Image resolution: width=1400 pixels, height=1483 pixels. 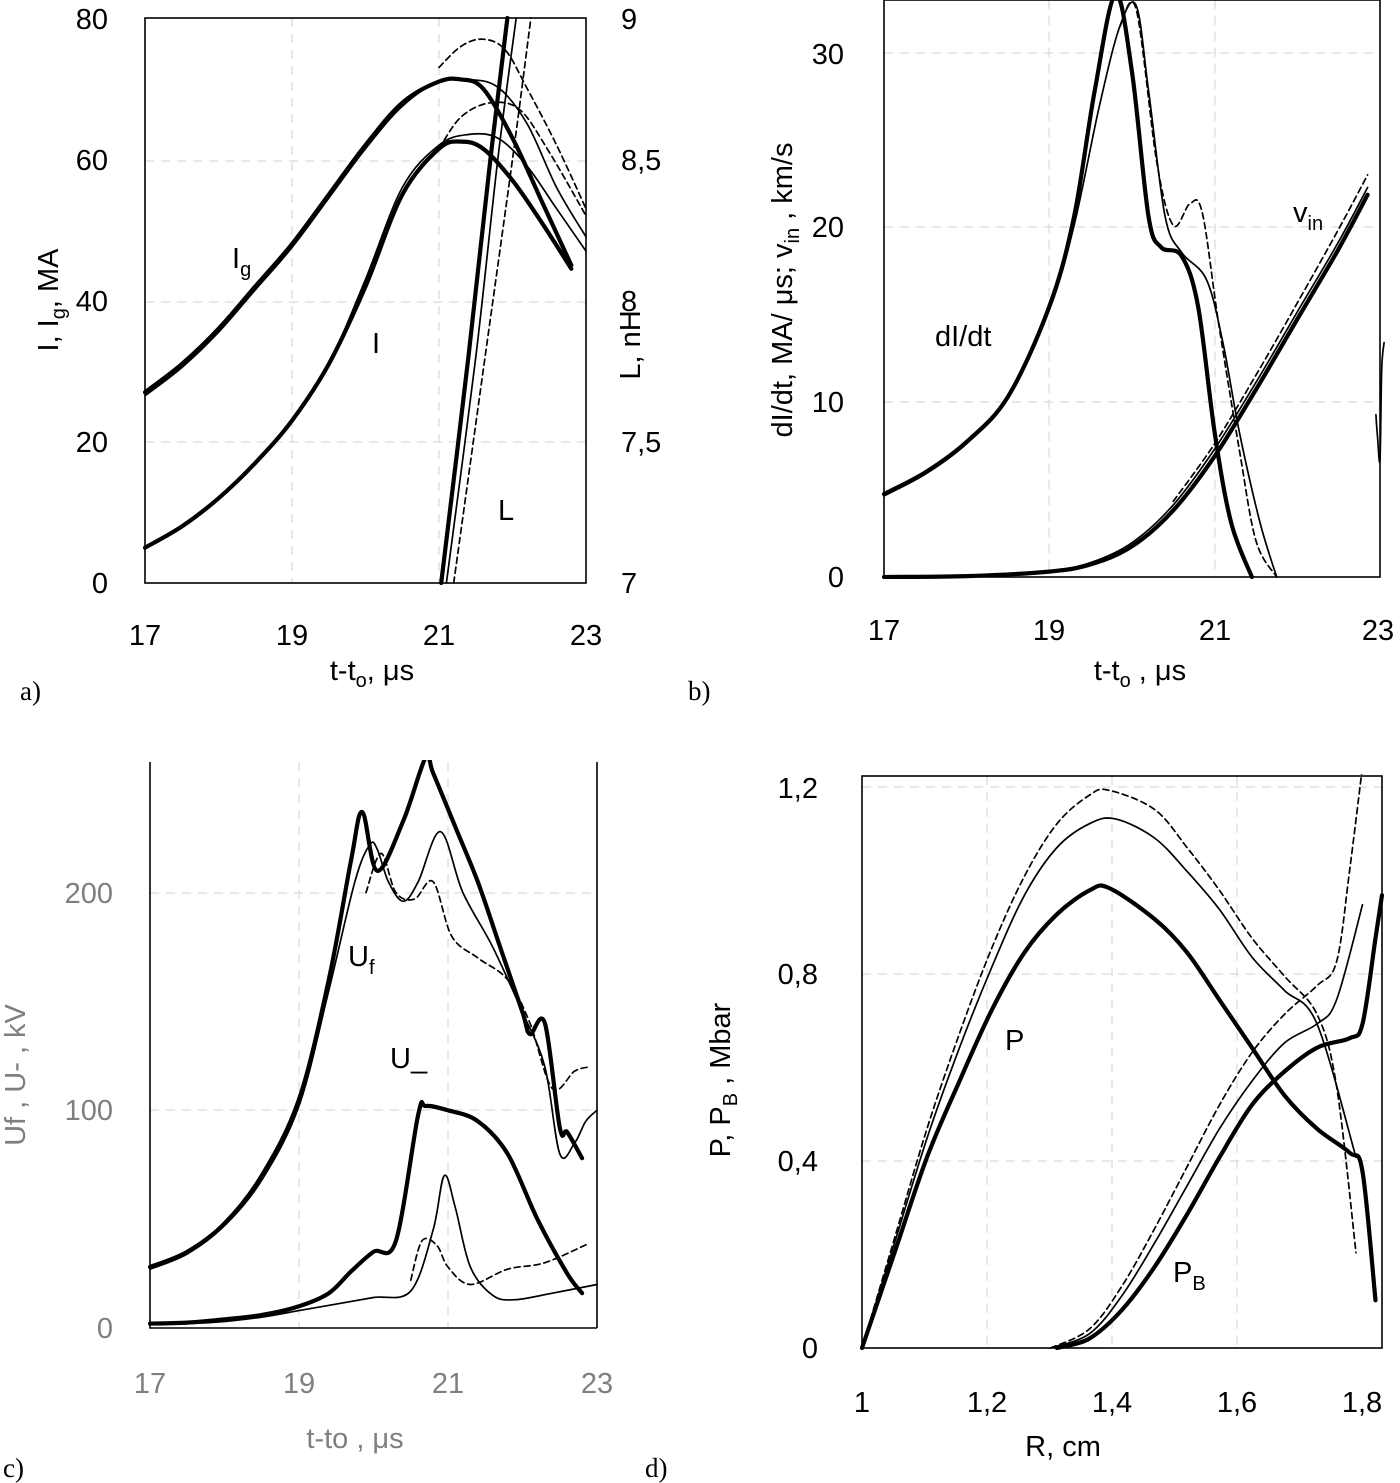 What do you see at coordinates (30, 691) in the screenshot?
I see `a-panel-label: a)` at bounding box center [30, 691].